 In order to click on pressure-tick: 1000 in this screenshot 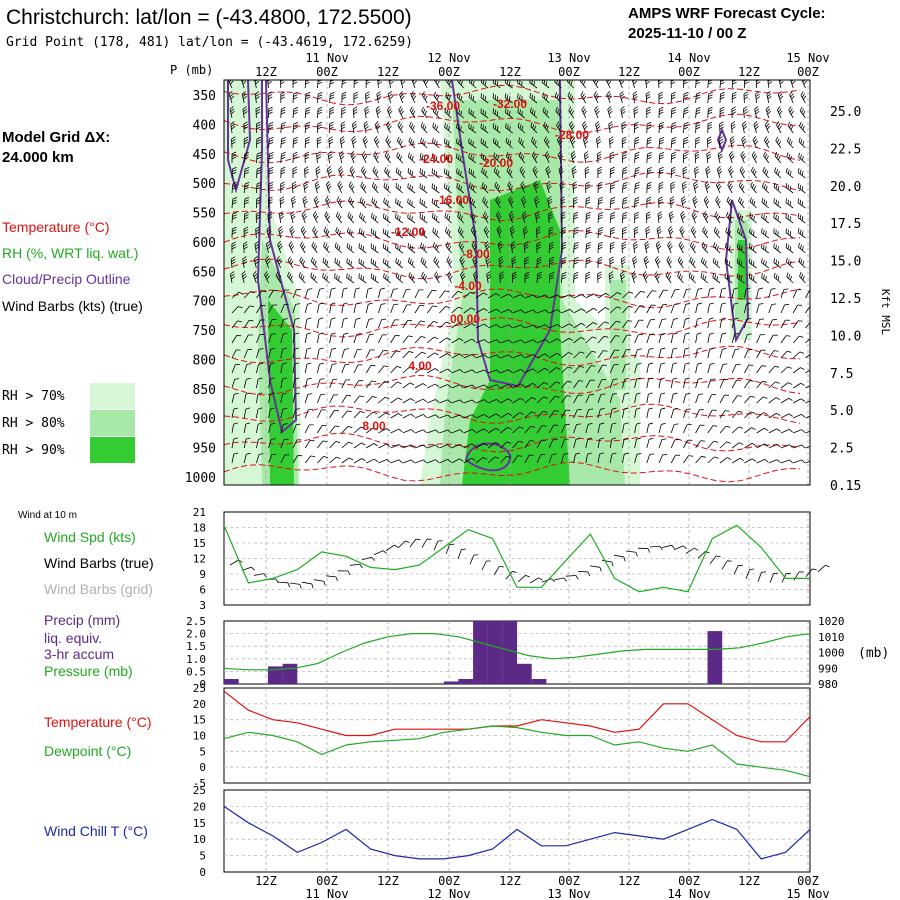, I will do `click(200, 478)`.